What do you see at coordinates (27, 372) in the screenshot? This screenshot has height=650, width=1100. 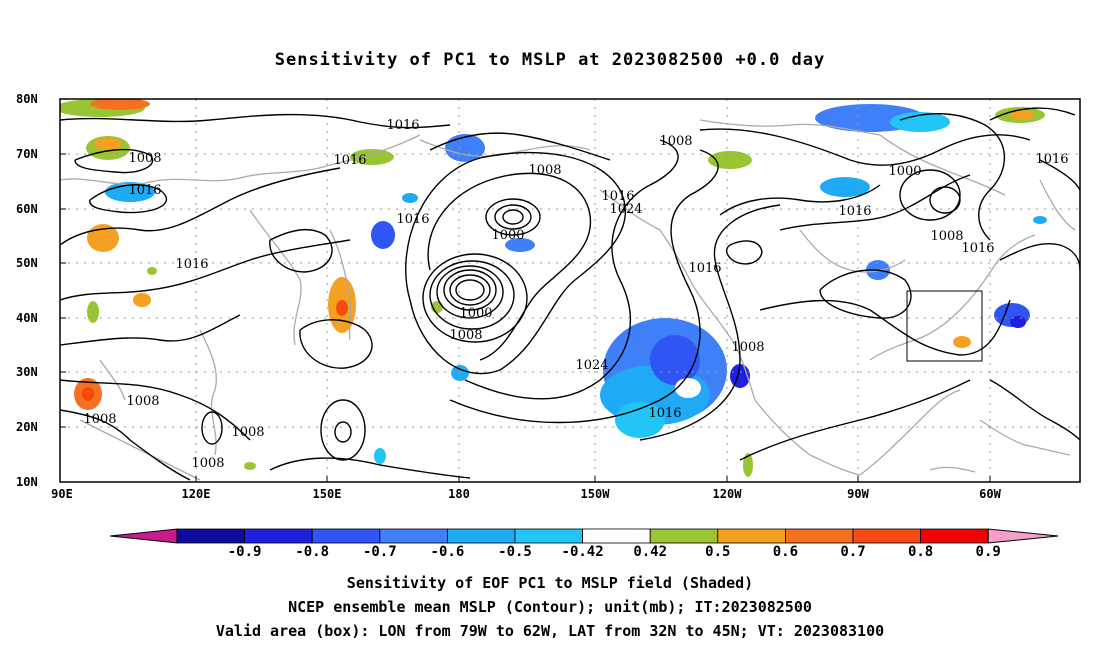 I see `lat-label: 30N` at bounding box center [27, 372].